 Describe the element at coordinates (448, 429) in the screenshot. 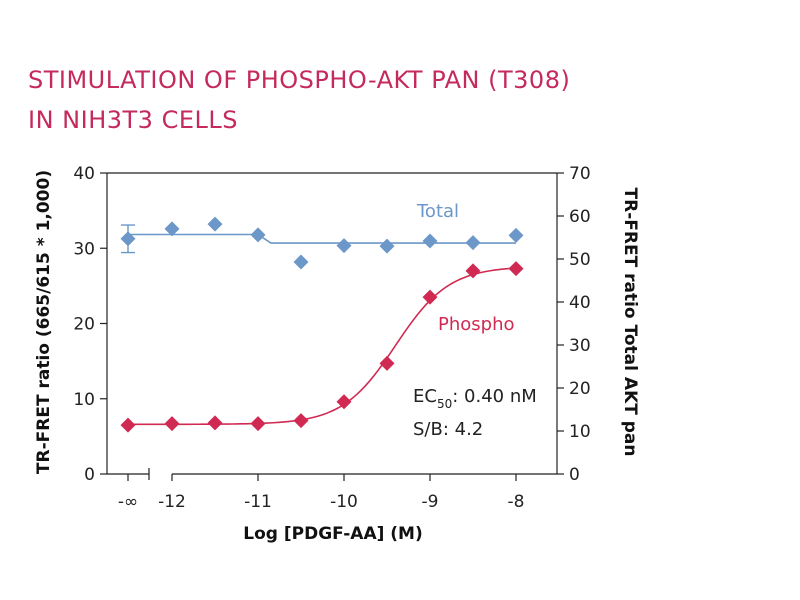

I see `sb-annotation: S/B: 4.2` at that location.